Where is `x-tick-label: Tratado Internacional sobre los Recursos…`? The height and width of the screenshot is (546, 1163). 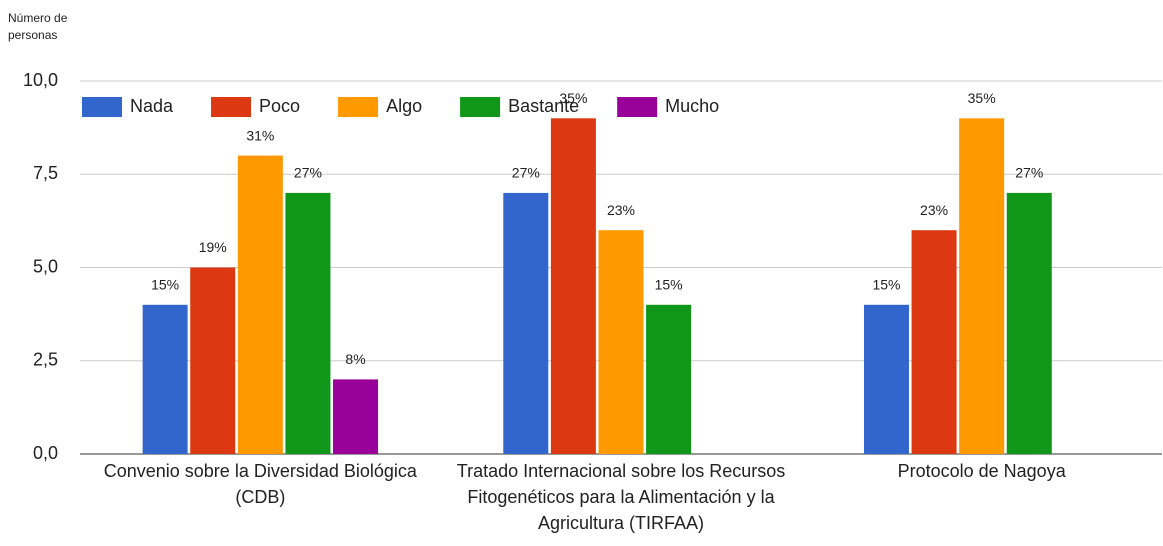
x-tick-label: Tratado Internacional sobre los Recursos… is located at coordinates (621, 497).